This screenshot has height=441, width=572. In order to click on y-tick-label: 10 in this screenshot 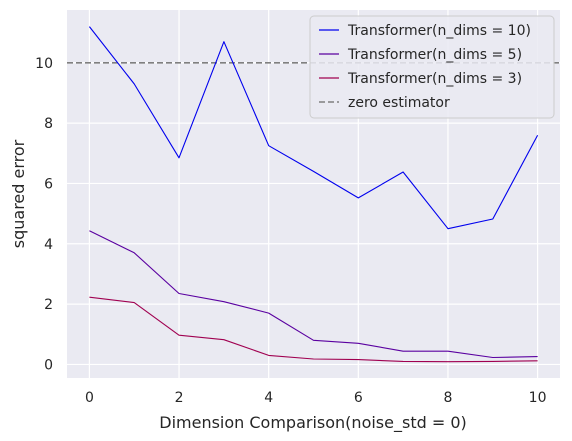, I will do `click(44, 64)`.